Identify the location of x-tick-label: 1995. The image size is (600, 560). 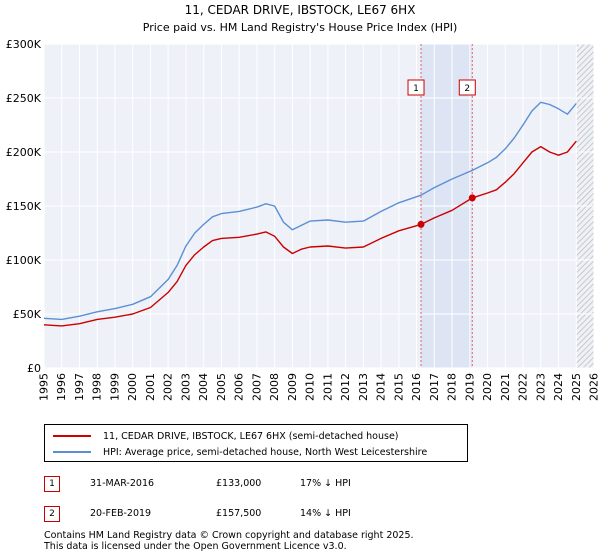
(44, 387).